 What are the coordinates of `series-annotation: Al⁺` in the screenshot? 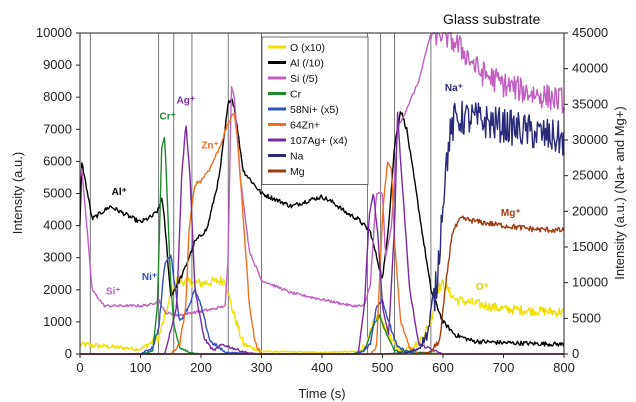 It's located at (119, 192).